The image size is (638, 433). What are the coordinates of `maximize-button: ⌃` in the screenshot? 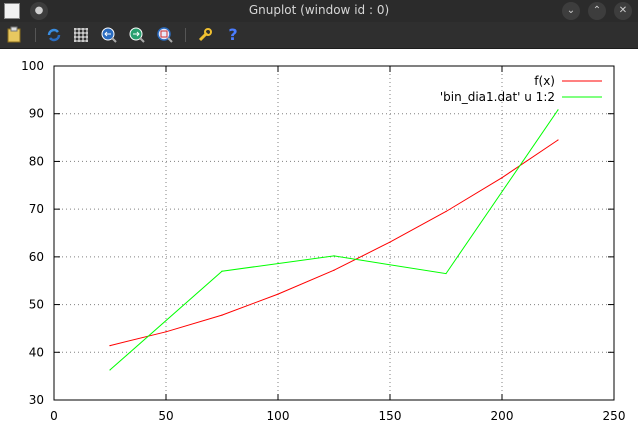 It's located at (597, 11).